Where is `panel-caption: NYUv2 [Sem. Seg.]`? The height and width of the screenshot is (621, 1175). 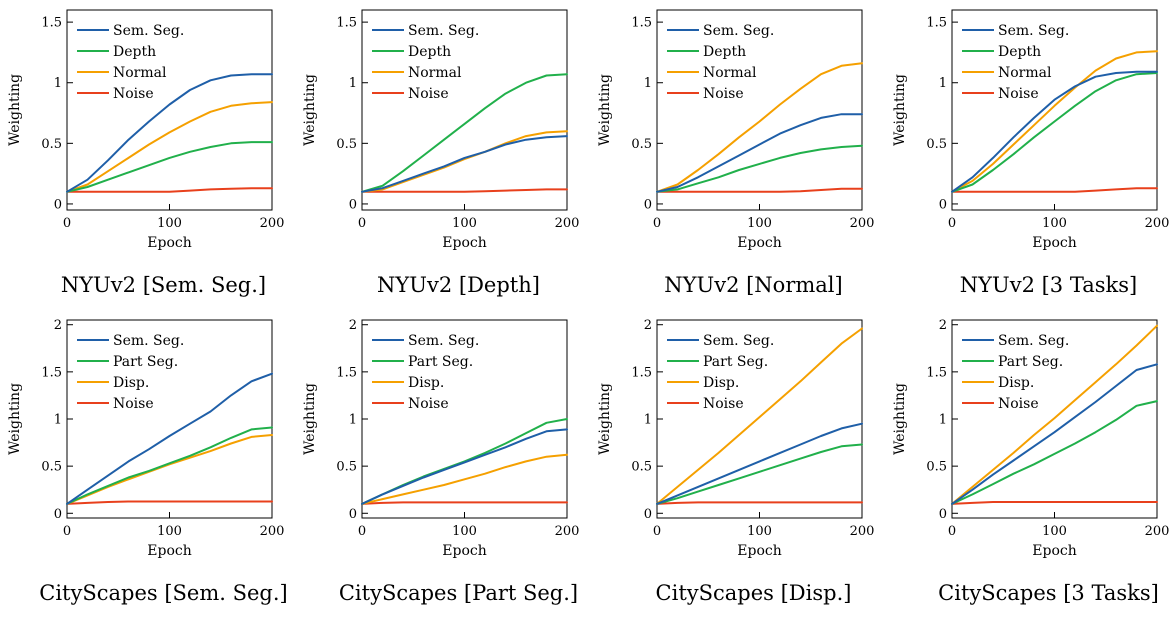
panel-caption: NYUv2 [Sem. Seg.] is located at coordinates (163, 285).